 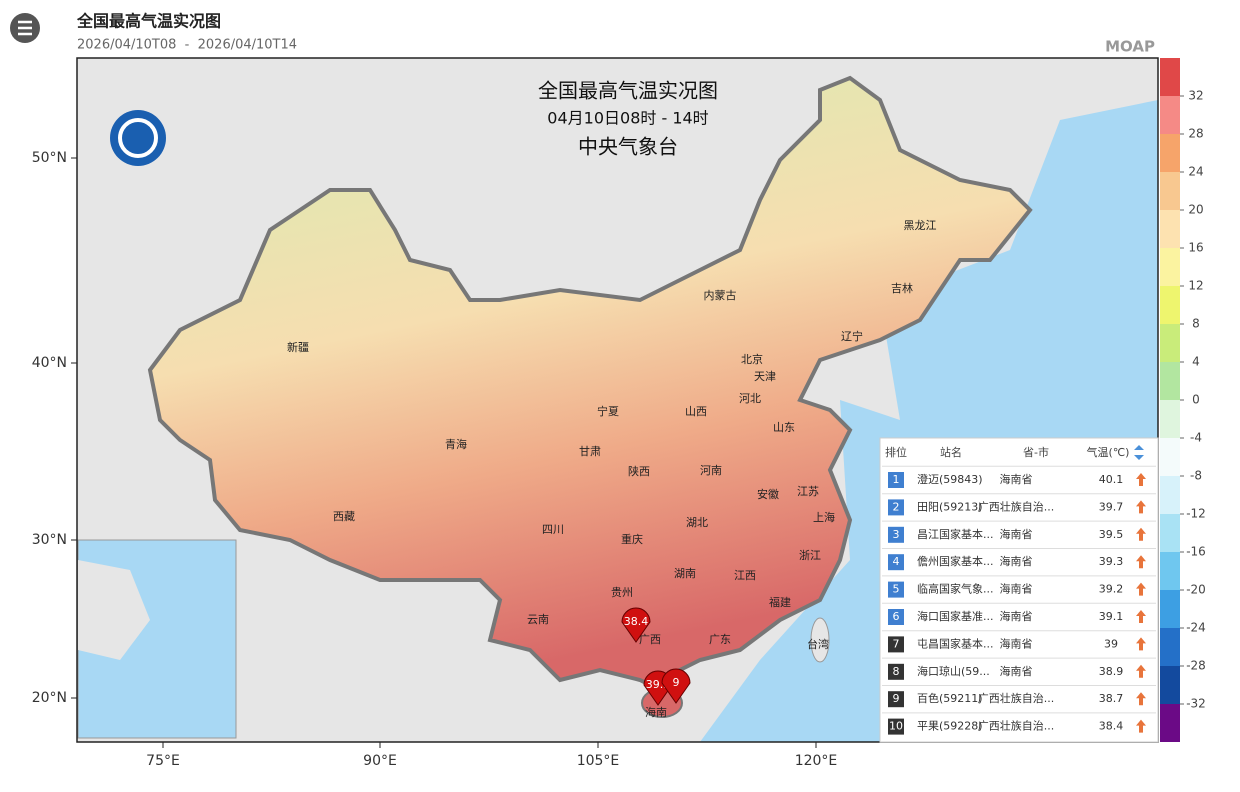 I want to click on colorbar-label: -20, so click(x=1196, y=590).